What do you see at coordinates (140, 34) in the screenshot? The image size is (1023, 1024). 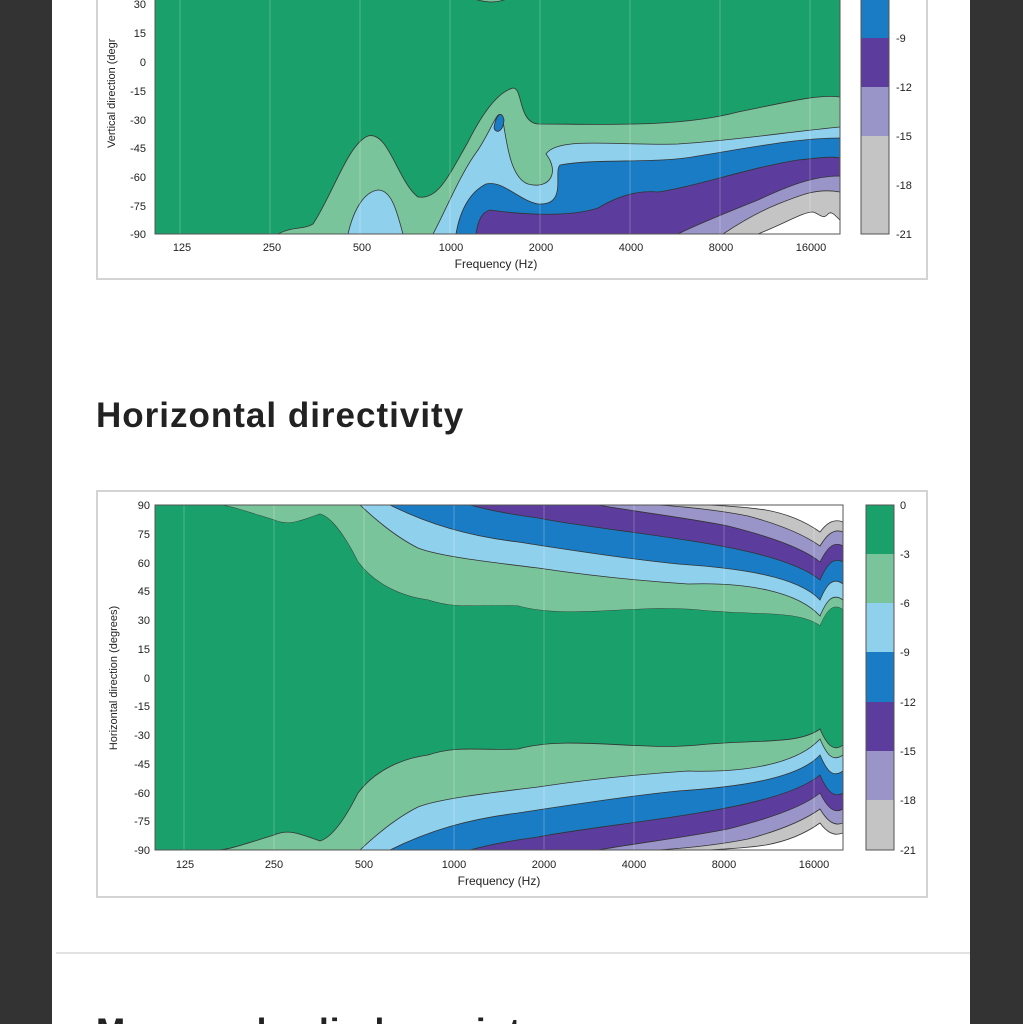 I see `v-ytick-1: 15` at bounding box center [140, 34].